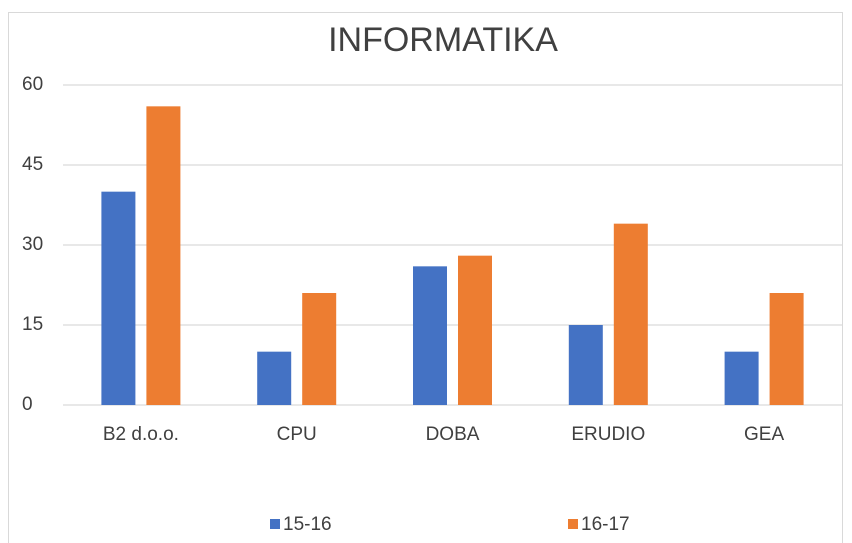 The image size is (852, 543). What do you see at coordinates (141, 434) in the screenshot?
I see `x-tick-label: B2 d.o.o.` at bounding box center [141, 434].